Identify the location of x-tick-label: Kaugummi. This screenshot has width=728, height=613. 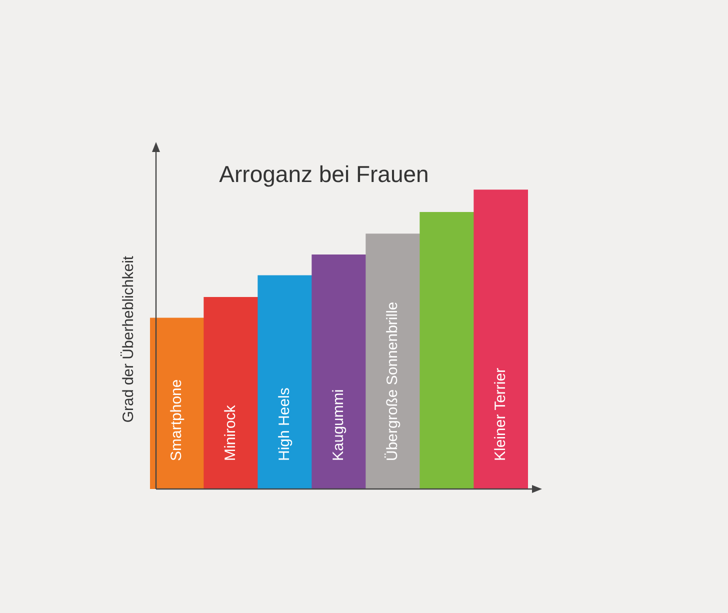
(339, 425).